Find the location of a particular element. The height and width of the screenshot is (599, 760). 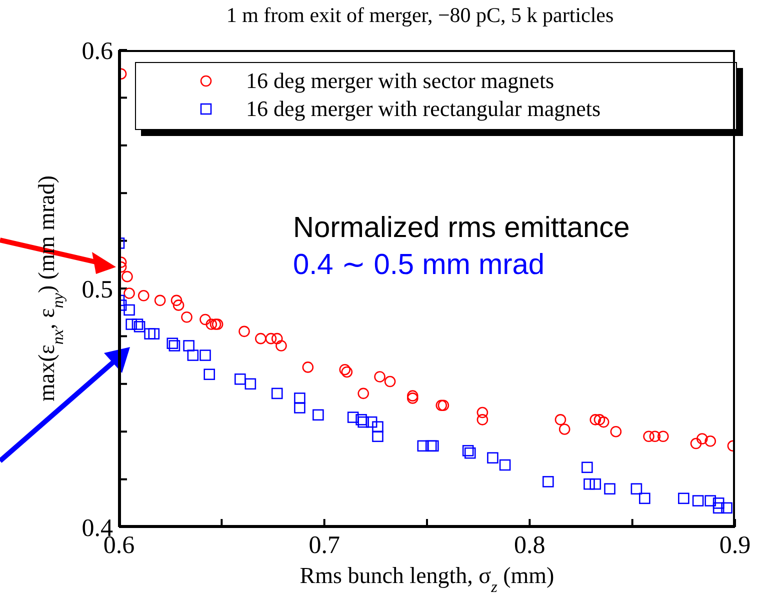

y-tick-label: 0.5 is located at coordinates (97, 290).